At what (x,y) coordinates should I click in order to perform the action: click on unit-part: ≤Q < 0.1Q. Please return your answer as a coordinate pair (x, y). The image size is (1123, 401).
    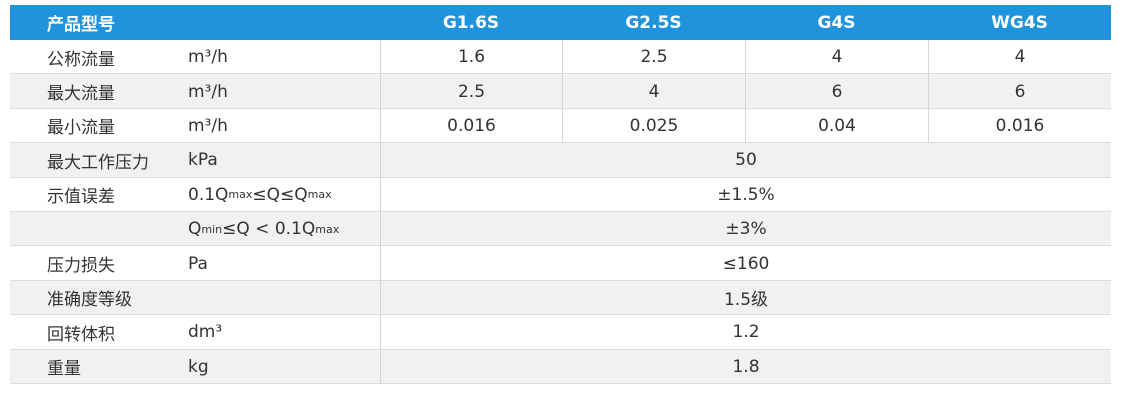
    Looking at the image, I should click on (269, 229).